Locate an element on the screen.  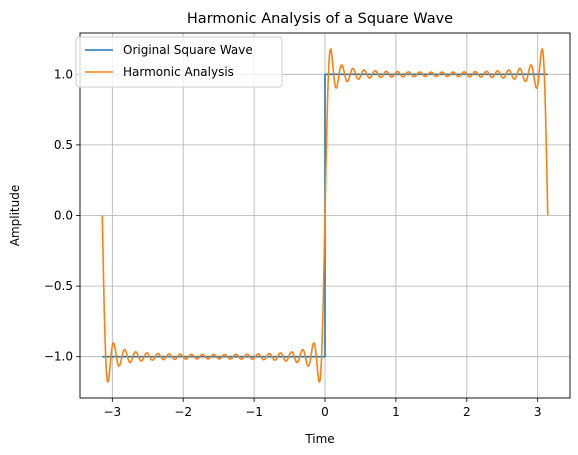
legend-label-original: Original Square Wave is located at coordinates (188, 50).